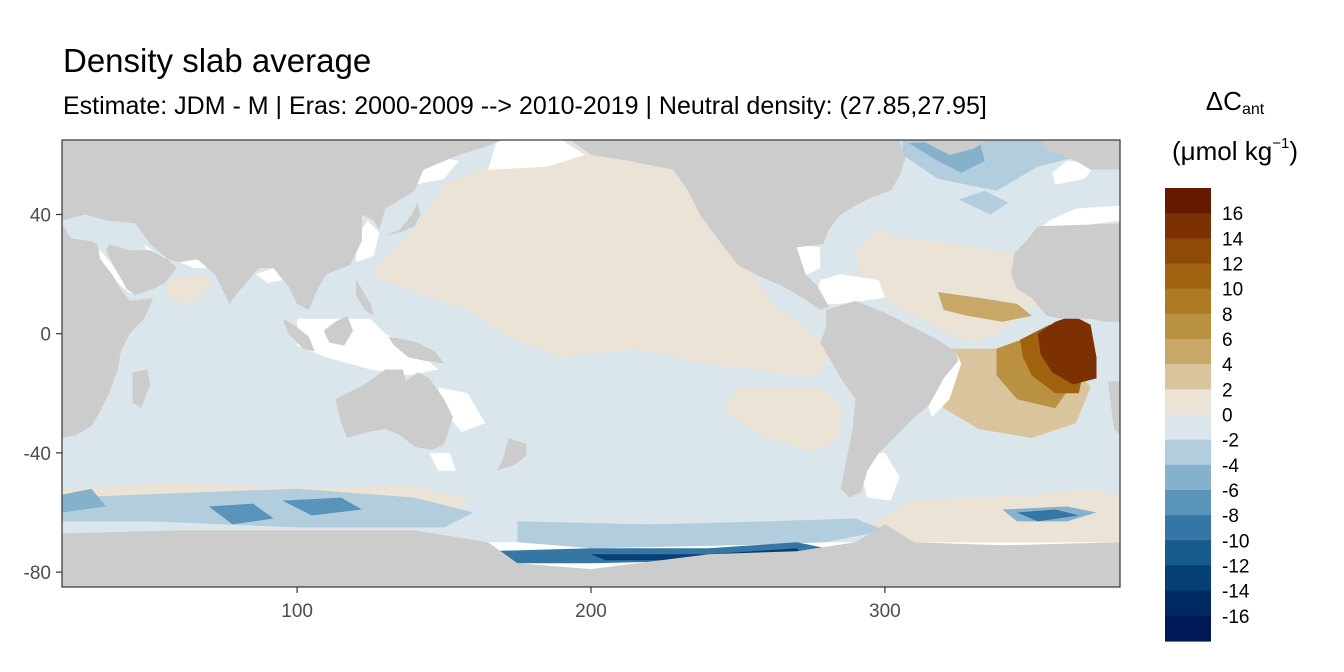  What do you see at coordinates (885, 611) in the screenshot?
I see `x-tick-label: 300` at bounding box center [885, 611].